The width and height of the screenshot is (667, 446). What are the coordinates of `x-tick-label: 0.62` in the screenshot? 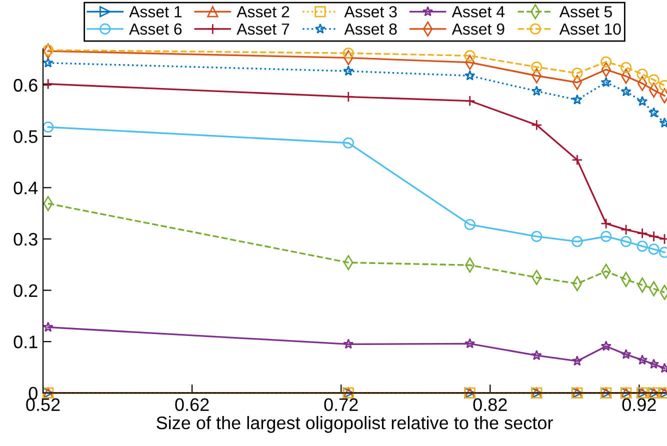 It's located at (192, 405).